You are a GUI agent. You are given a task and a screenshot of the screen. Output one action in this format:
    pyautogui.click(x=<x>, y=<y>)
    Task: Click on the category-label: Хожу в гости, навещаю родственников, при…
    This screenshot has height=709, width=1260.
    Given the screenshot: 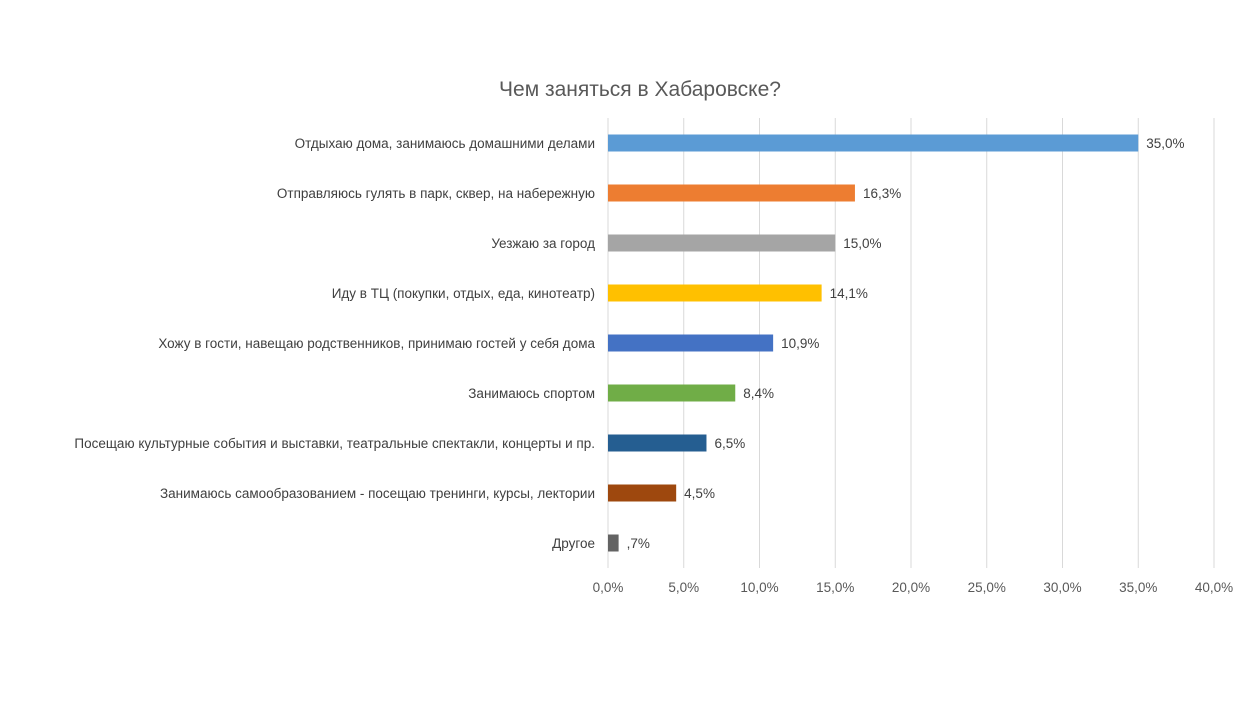 What is the action you would take?
    pyautogui.click(x=376, y=343)
    